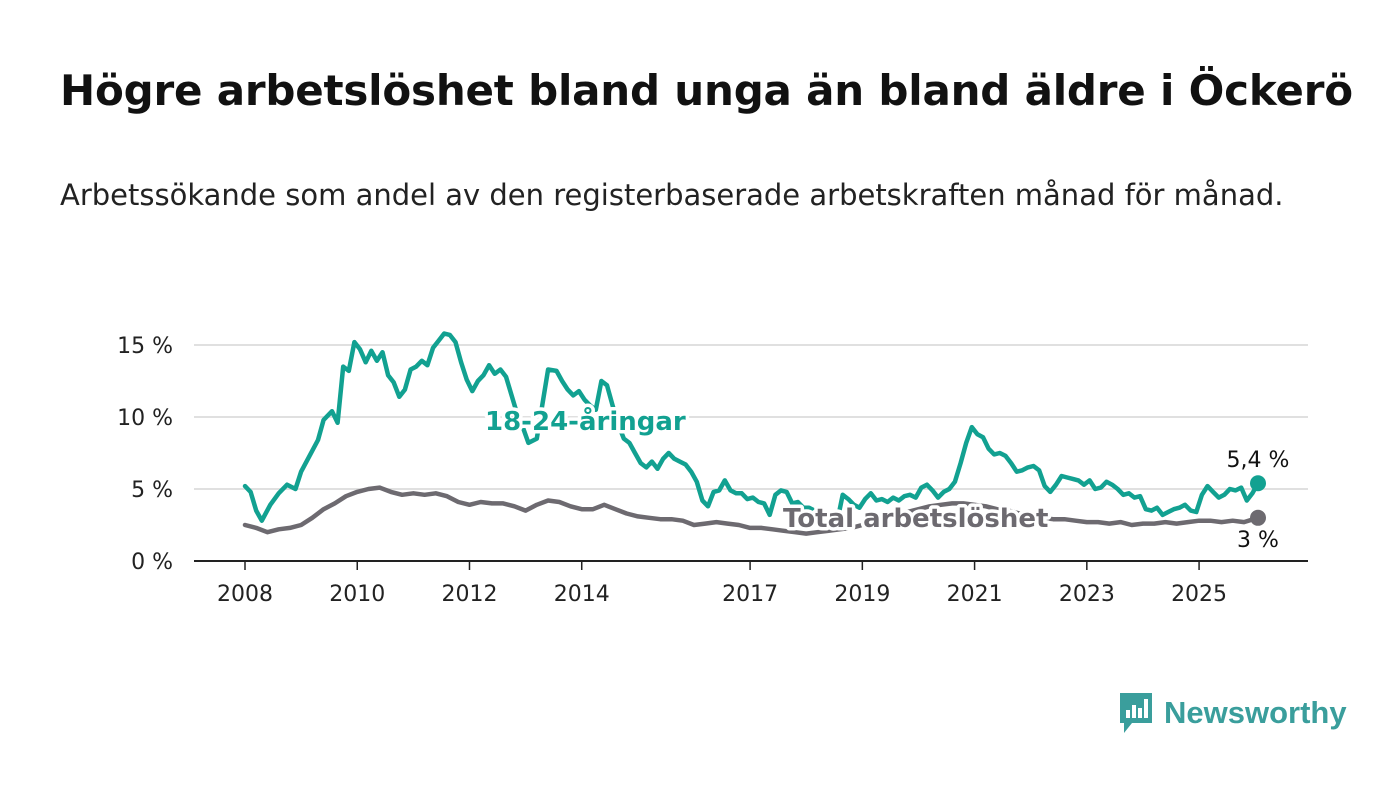  I want to click on y-tick-label: 15 %, so click(145, 346).